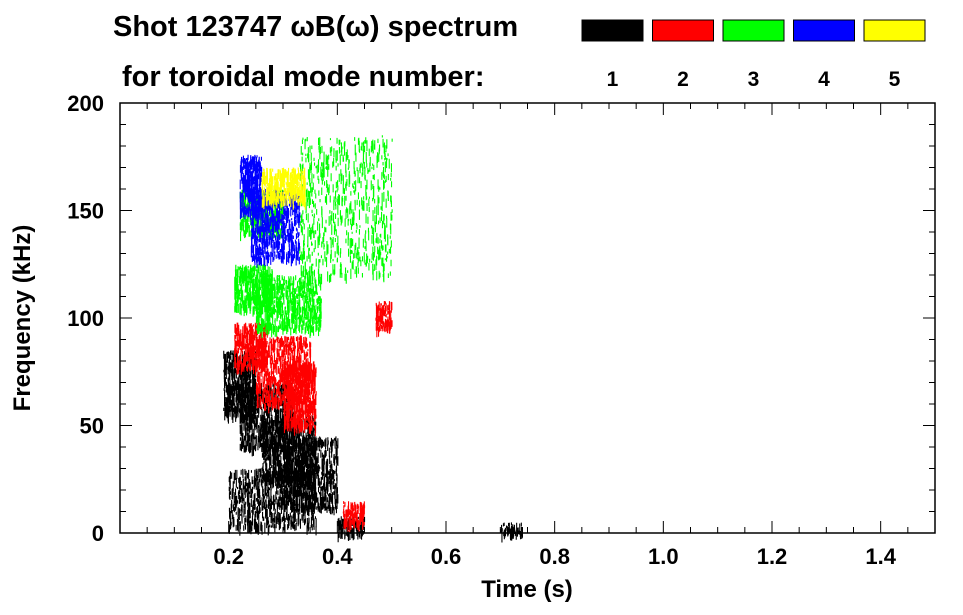 This screenshot has width=963, height=615. I want to click on x-tick-label: 0.8, so click(554, 556).